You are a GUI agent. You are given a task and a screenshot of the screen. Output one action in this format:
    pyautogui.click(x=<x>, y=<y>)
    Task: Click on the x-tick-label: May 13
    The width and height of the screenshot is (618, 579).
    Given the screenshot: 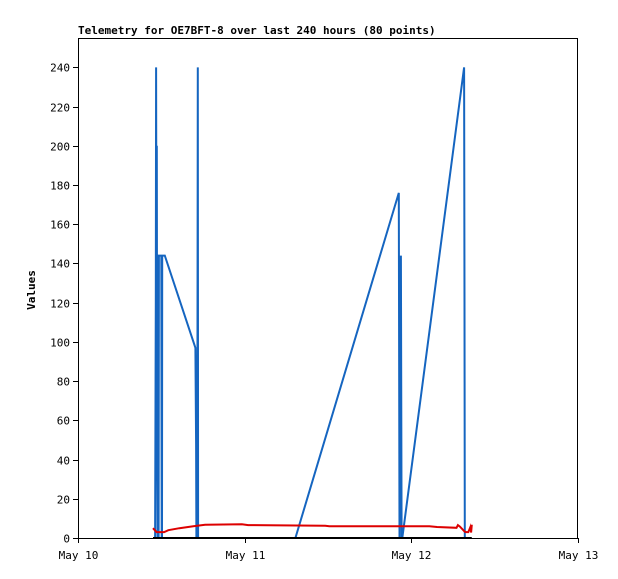 What is the action you would take?
    pyautogui.click(x=579, y=555)
    